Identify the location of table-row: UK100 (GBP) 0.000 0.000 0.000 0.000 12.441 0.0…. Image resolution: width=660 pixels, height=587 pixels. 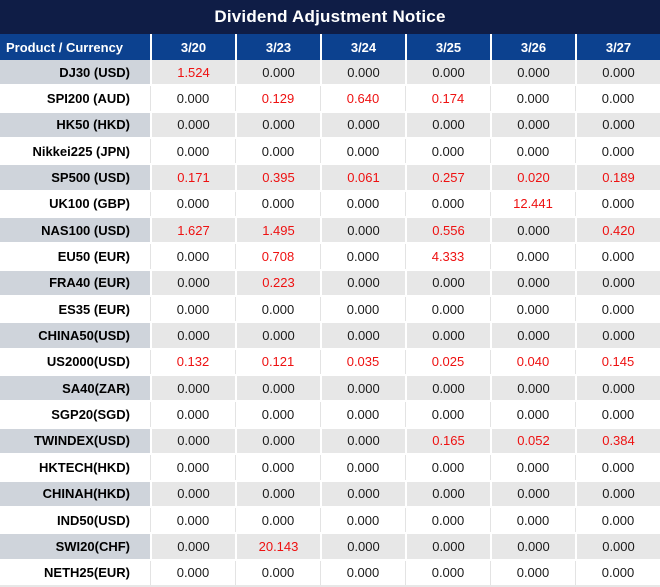
(330, 203).